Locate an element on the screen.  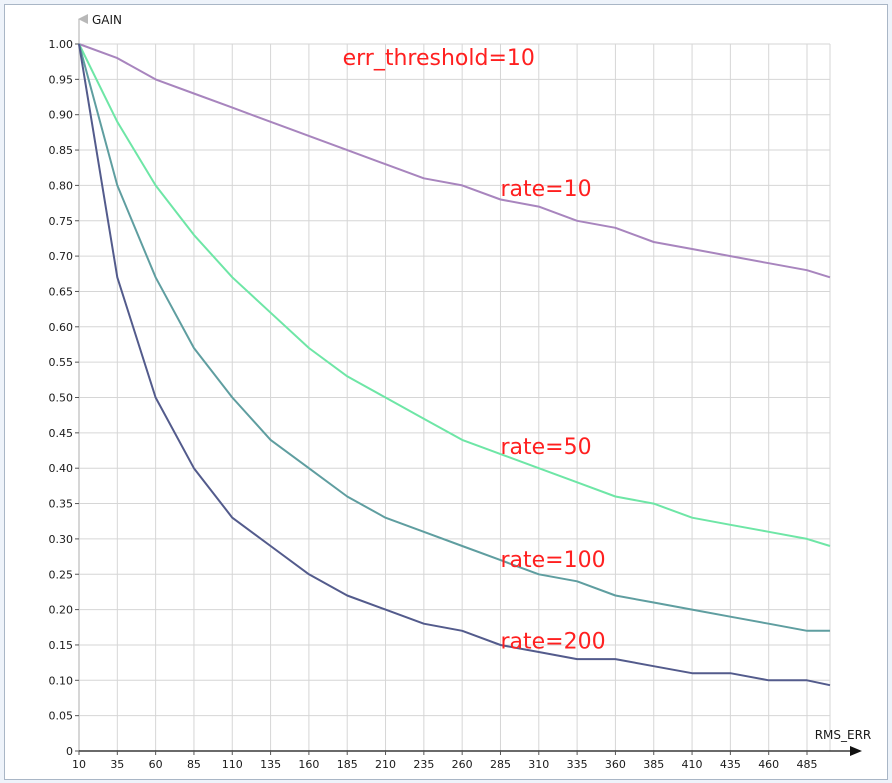
x-tick-label: 260 is located at coordinates (462, 764).